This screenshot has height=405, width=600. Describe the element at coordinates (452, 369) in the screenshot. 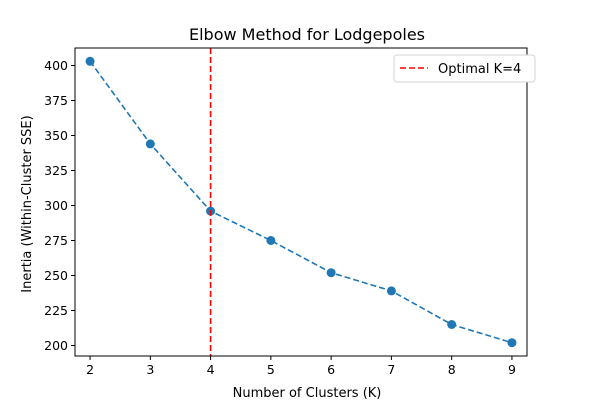

I see `x-tick-label: 8` at that location.